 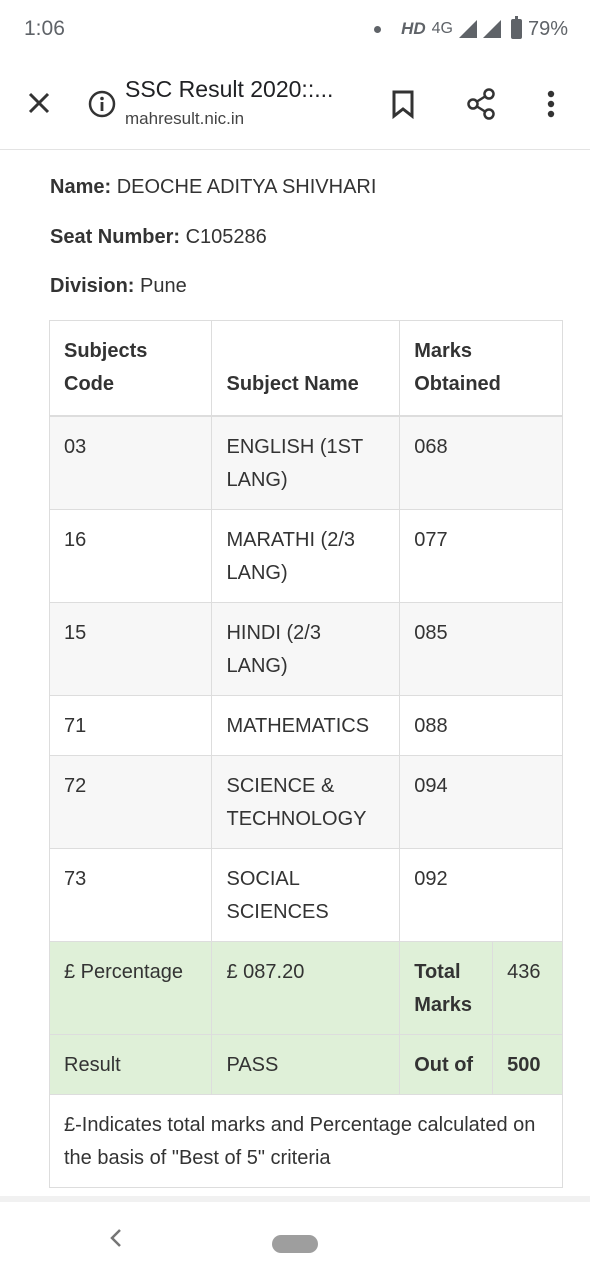 I want to click on page-url: mahresult.nic.in, so click(x=185, y=118).